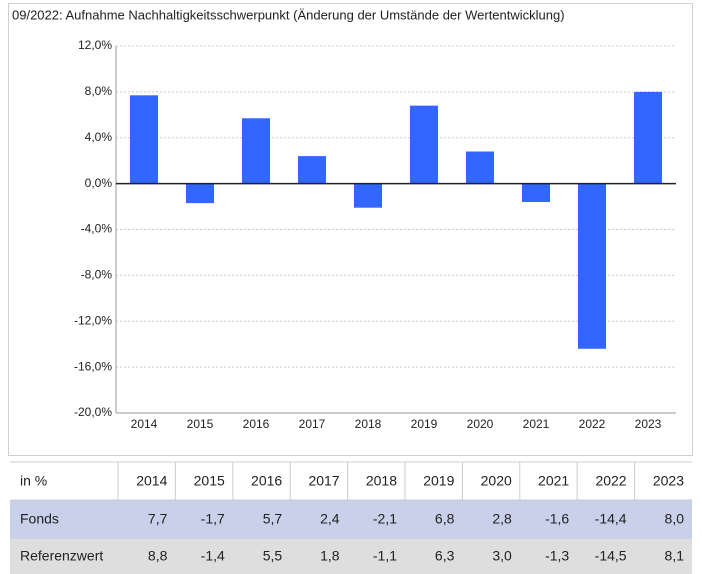 This screenshot has width=702, height=574. What do you see at coordinates (592, 424) in the screenshot?
I see `x-tick-label: 2022` at bounding box center [592, 424].